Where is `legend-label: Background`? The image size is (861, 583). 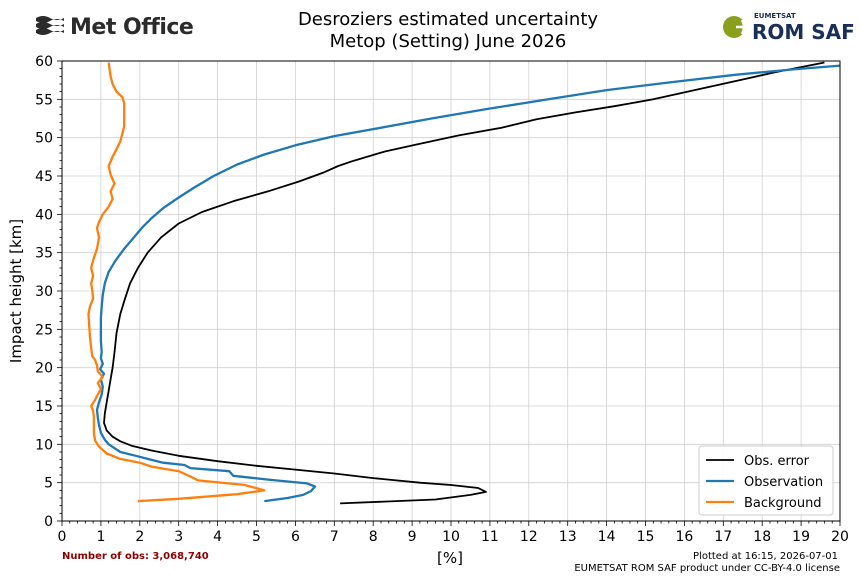 legend-label: Background is located at coordinates (783, 503).